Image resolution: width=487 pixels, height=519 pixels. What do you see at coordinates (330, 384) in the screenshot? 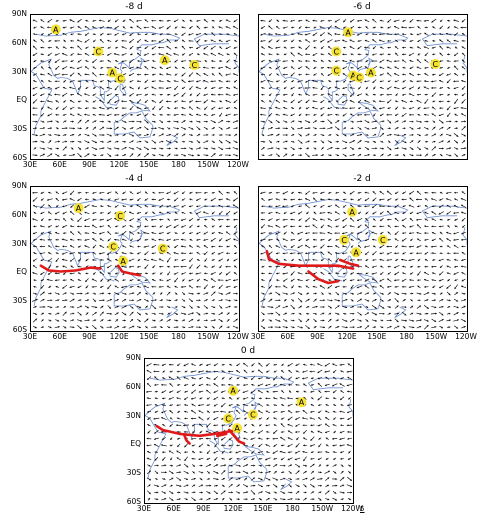
I see `coastline` at bounding box center [330, 384].